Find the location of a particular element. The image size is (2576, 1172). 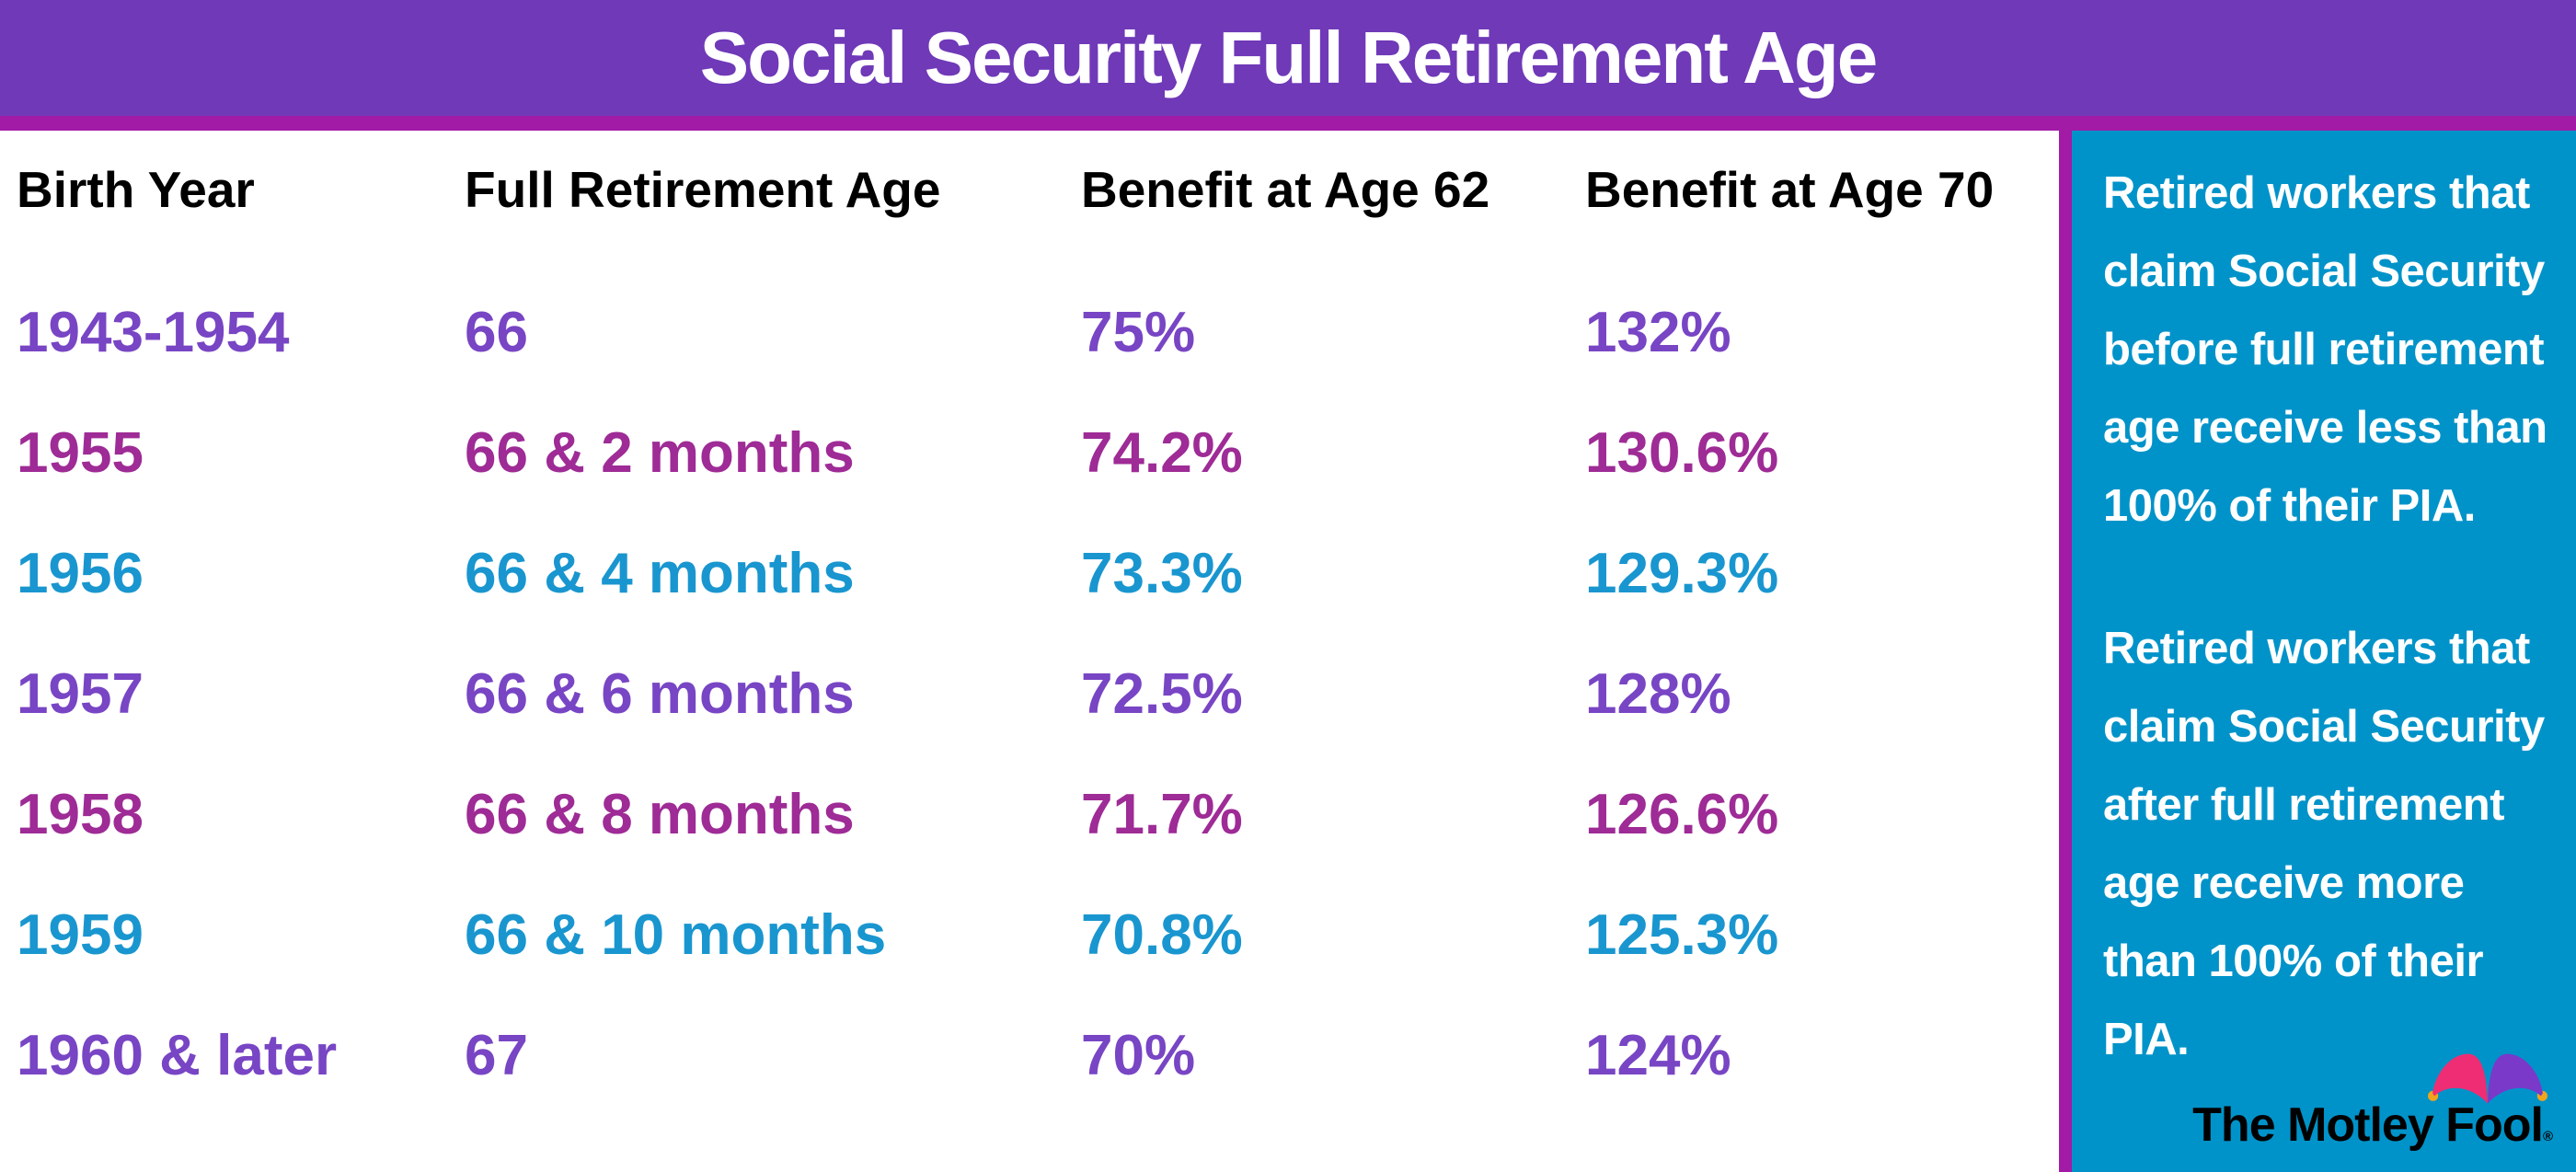

table-row: 1959 66 & 10 months 70.8% 125.3% is located at coordinates (1029, 935).